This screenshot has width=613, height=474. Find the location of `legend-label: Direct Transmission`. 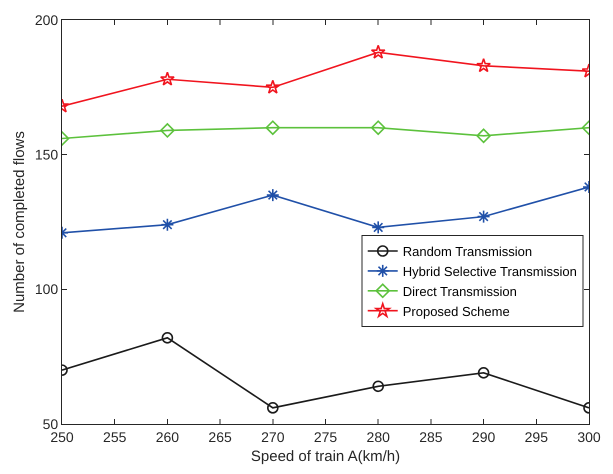

legend-label: Direct Transmission is located at coordinates (459, 291).